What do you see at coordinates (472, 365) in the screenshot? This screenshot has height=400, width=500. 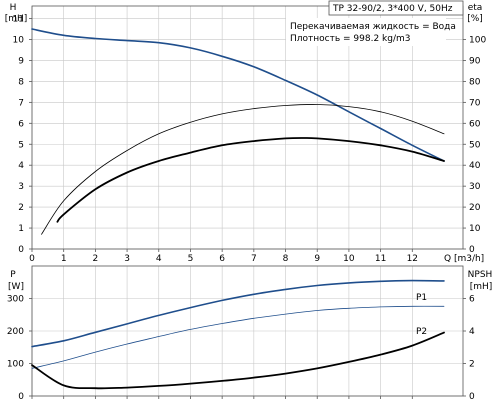 I see `bottom-y-right-tick-label-2: 2` at bounding box center [472, 365].